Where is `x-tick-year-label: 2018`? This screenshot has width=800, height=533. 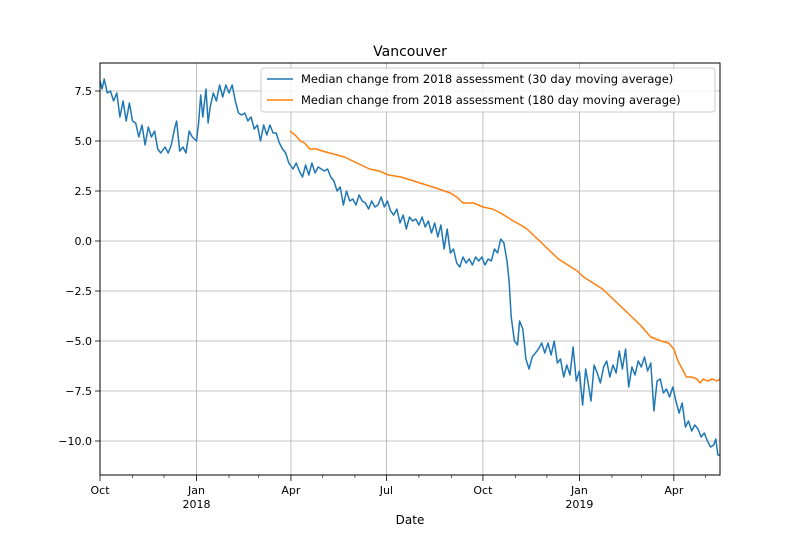 x-tick-year-label: 2018 is located at coordinates (197, 504).